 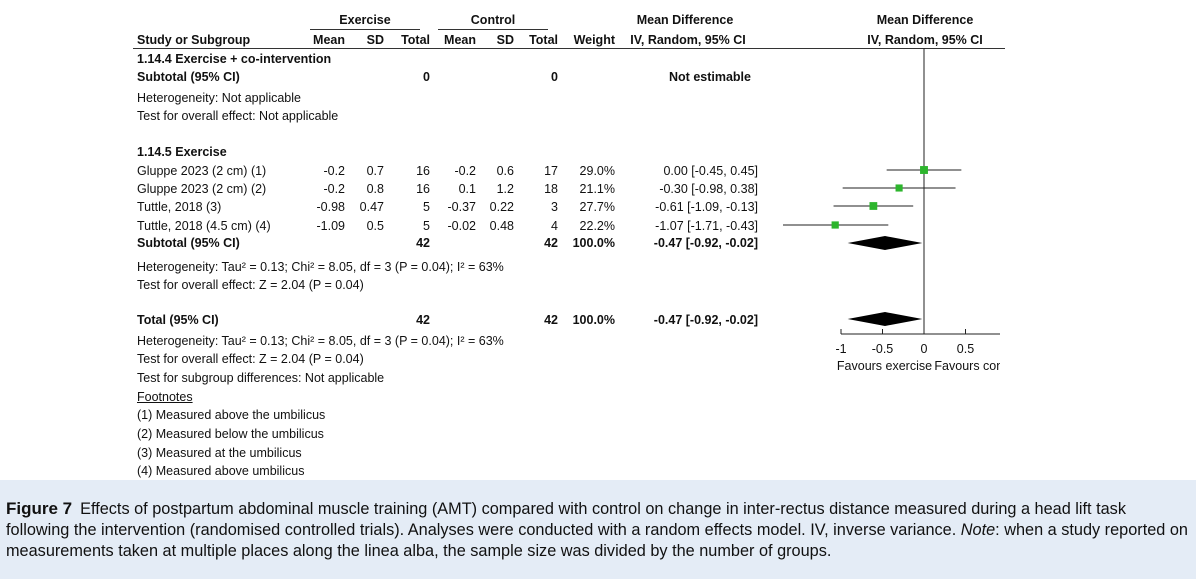 I want to click on study-weight: 27.7%, so click(x=597, y=207).